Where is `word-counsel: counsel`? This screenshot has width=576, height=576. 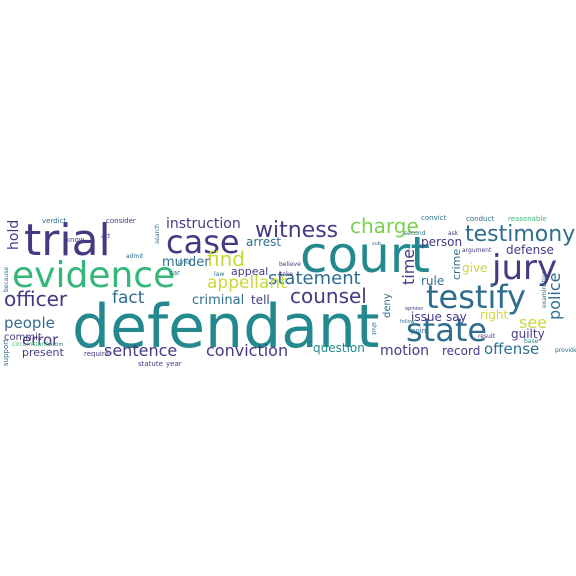 word-counsel: counsel is located at coordinates (328, 296).